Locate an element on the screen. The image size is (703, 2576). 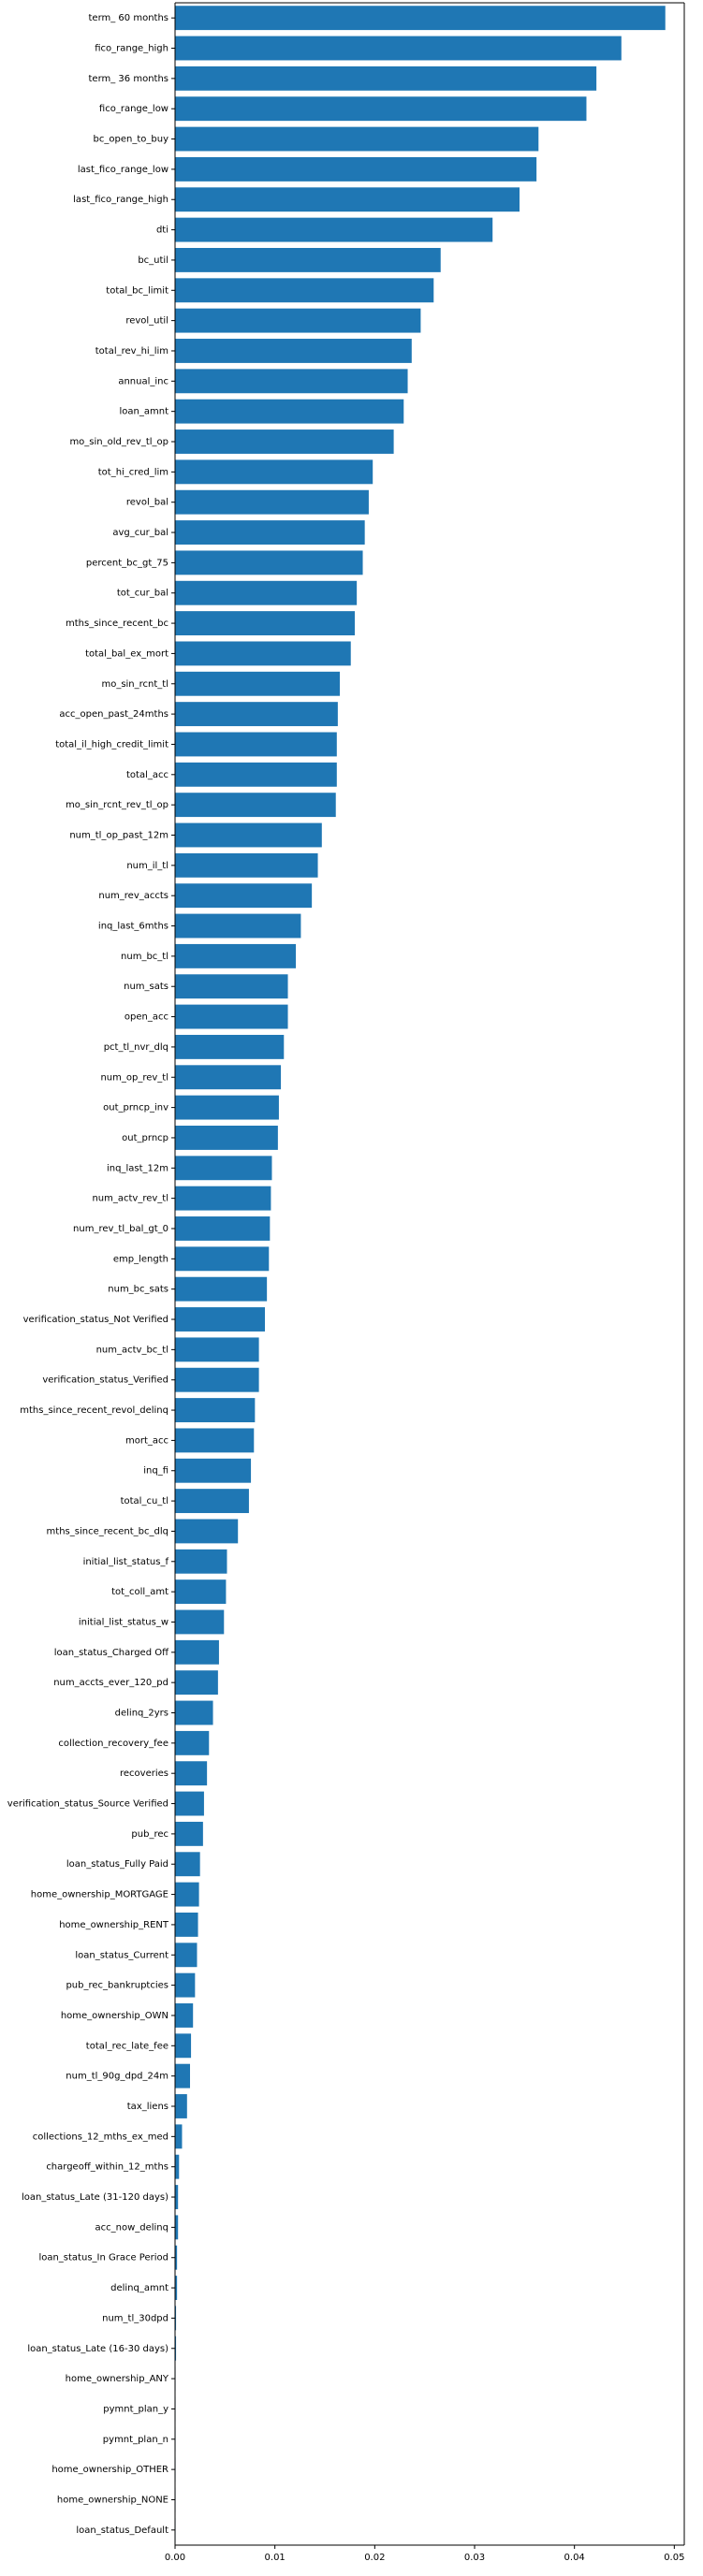
y-tick-label: inq_last_12m is located at coordinates (137, 1168).